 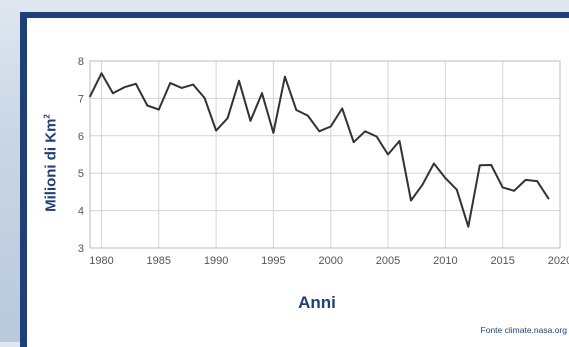 I want to click on y-axis-label-superscript: 2, so click(x=47, y=116).